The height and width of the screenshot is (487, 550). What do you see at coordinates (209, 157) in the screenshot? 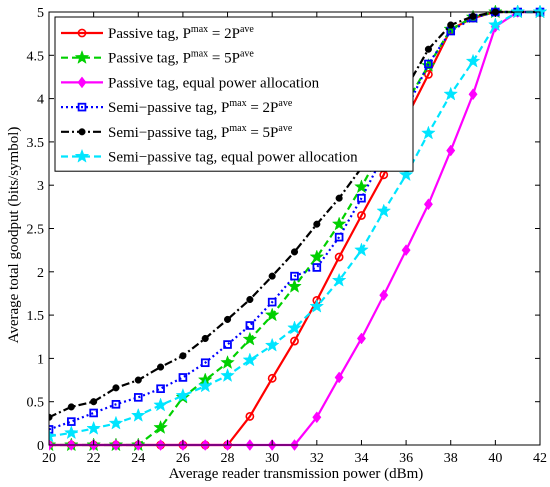
I see `legend-entry: Semi−passive tag, equal power allocation` at bounding box center [209, 157].